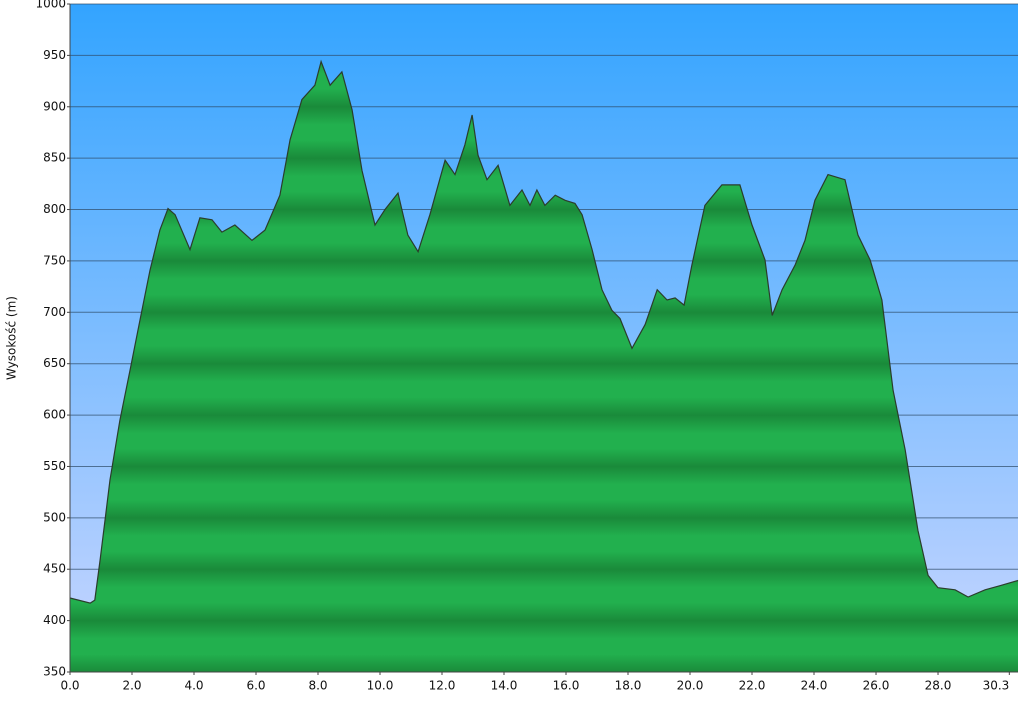  Describe the element at coordinates (54, 466) in the screenshot. I see `y-tick-label: 550` at that location.